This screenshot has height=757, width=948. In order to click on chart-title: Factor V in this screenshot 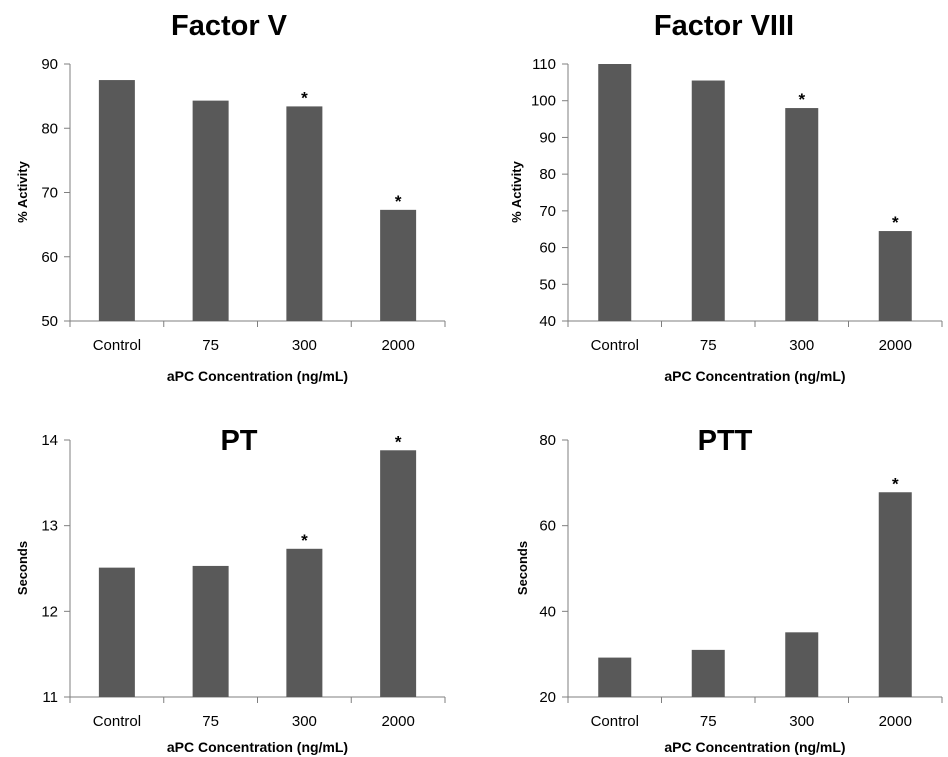, I will do `click(229, 26)`.